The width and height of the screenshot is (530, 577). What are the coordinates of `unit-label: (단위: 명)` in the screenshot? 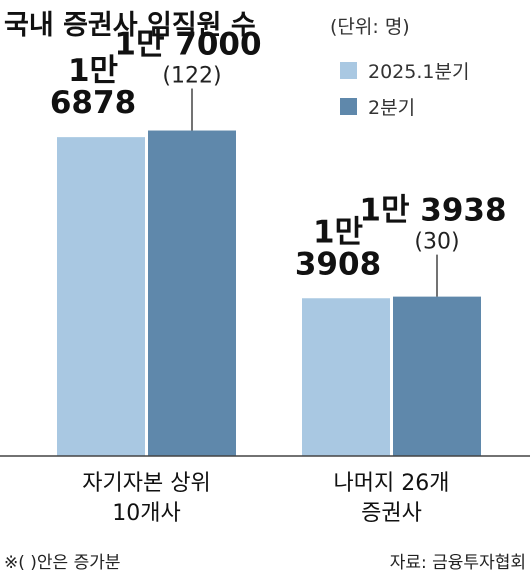 It's located at (370, 27).